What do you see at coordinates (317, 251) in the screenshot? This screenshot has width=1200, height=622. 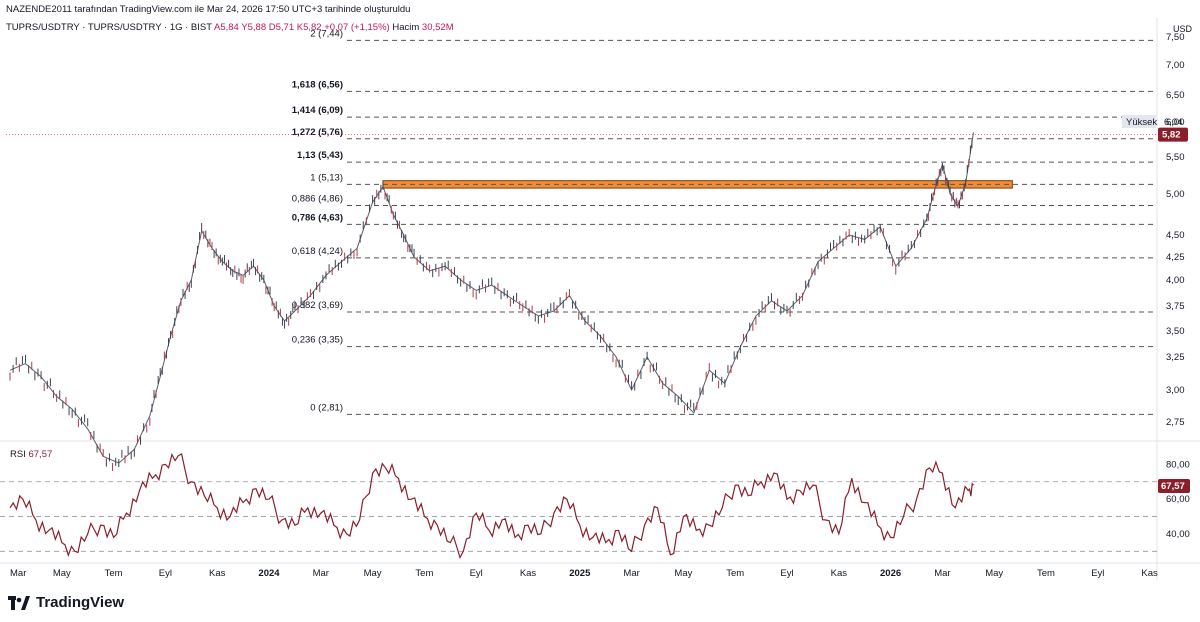 I see `fib-level-label: 0,618 (4,24)` at bounding box center [317, 251].